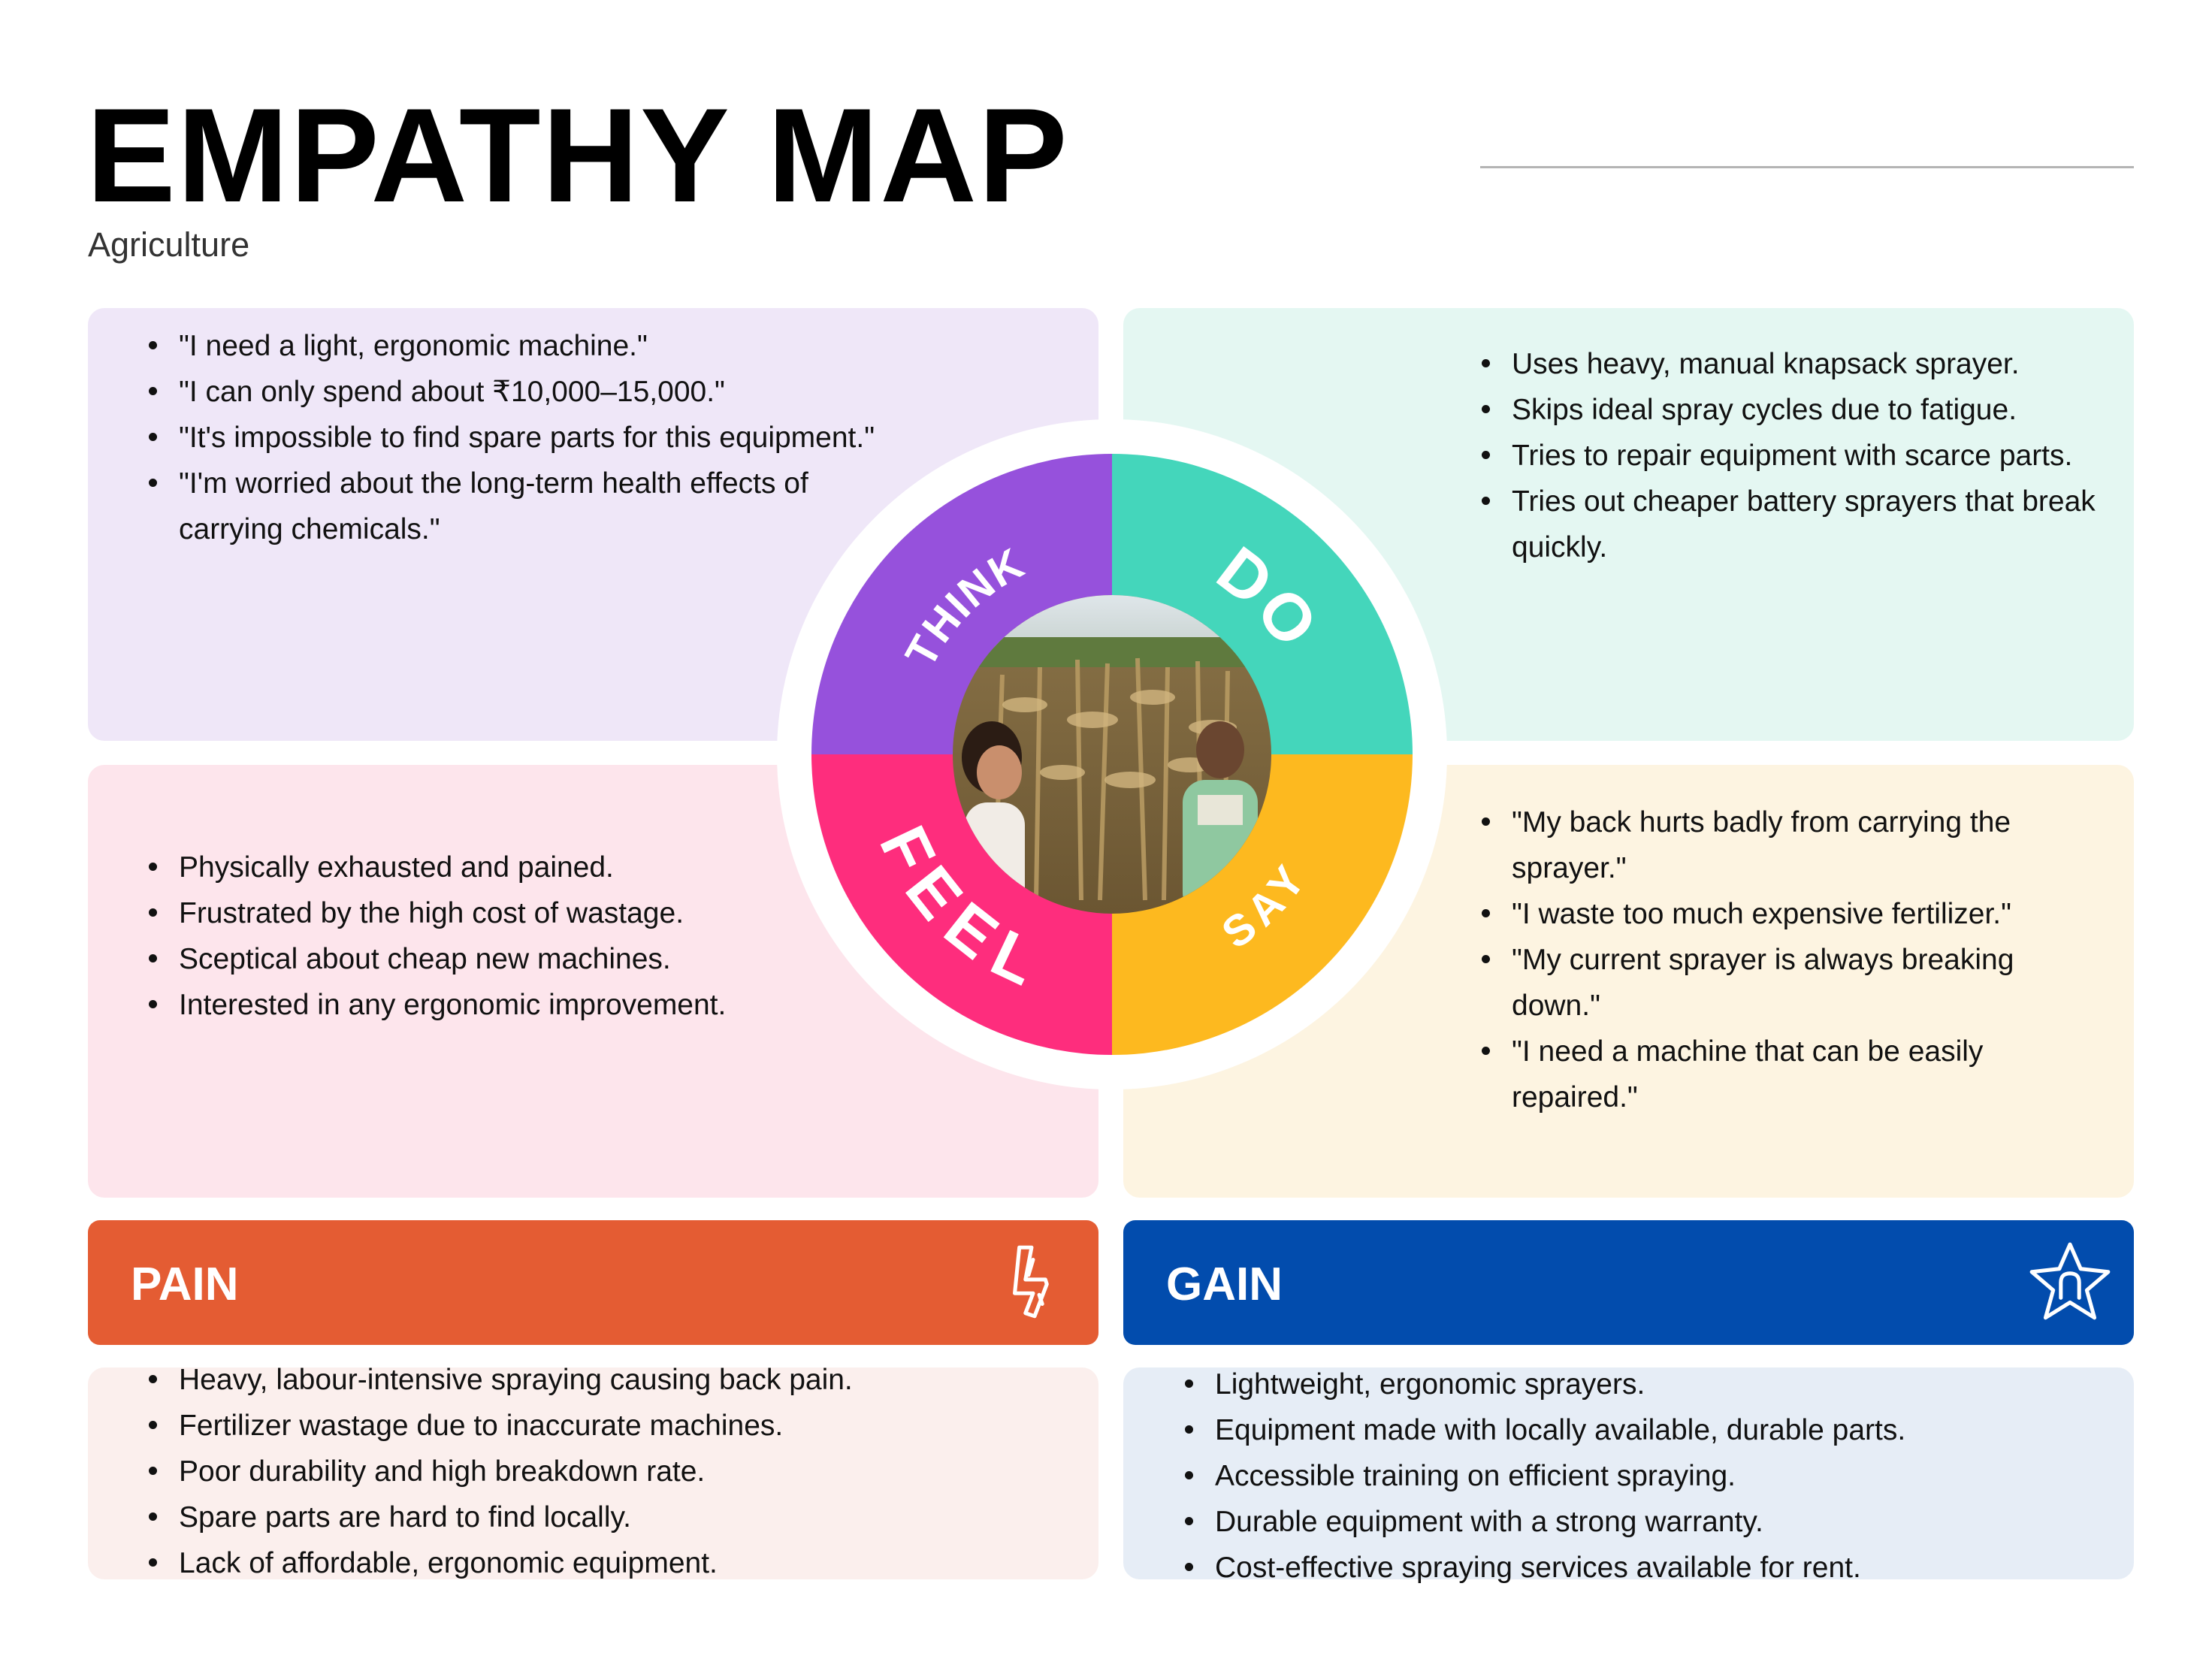 The image size is (2212, 1659). What do you see at coordinates (502, 868) in the screenshot?
I see `list-item: Physically exhausted and pained.` at bounding box center [502, 868].